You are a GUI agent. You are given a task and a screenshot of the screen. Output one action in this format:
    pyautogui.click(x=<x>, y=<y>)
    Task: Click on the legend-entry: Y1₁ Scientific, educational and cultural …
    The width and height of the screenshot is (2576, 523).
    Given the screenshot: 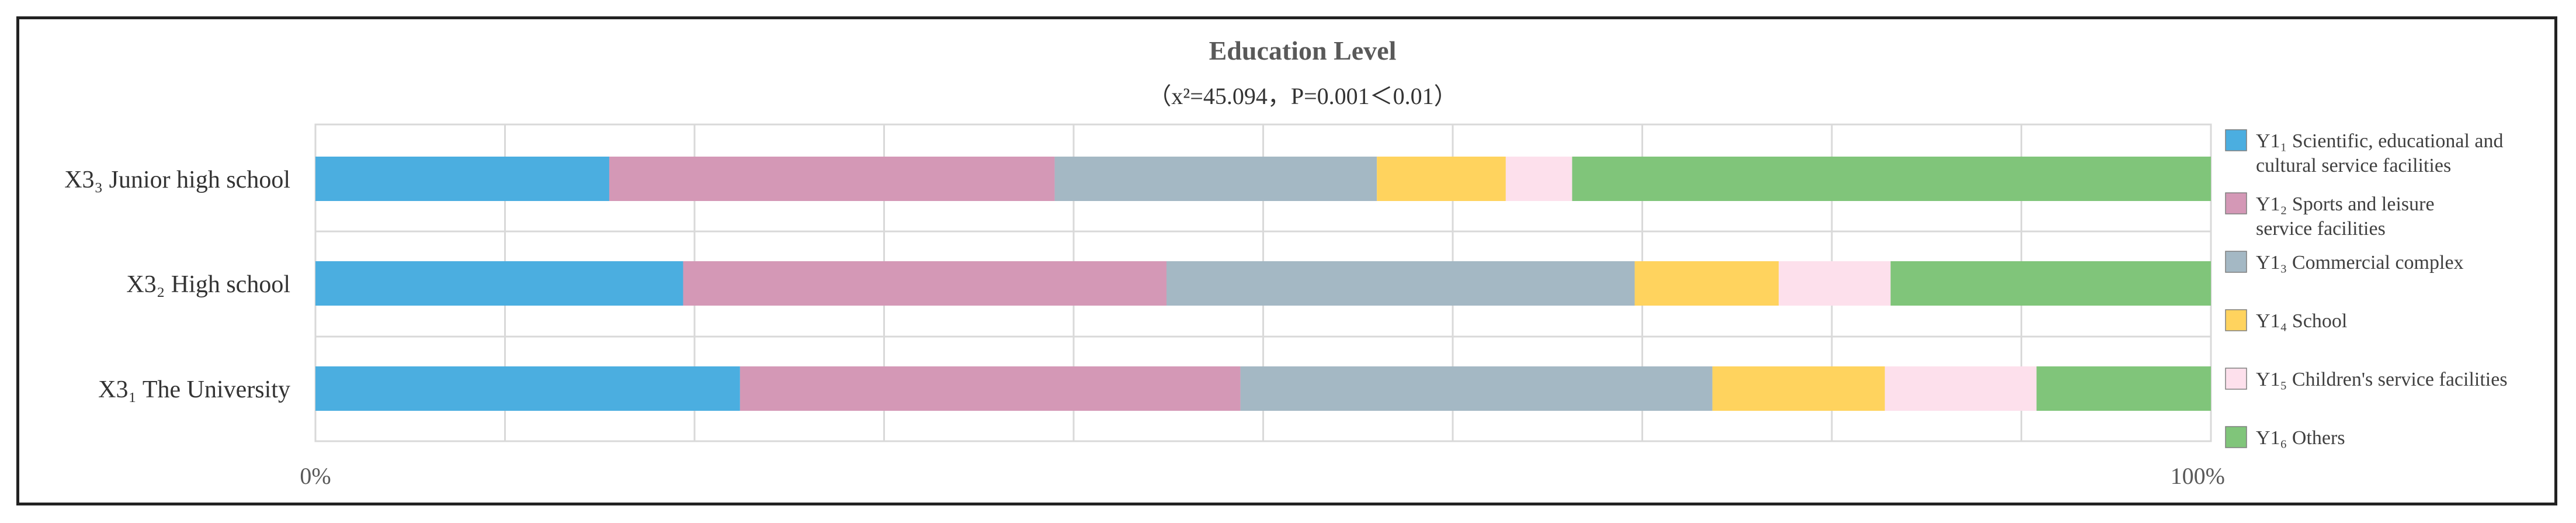 What is the action you would take?
    pyautogui.click(x=2380, y=153)
    